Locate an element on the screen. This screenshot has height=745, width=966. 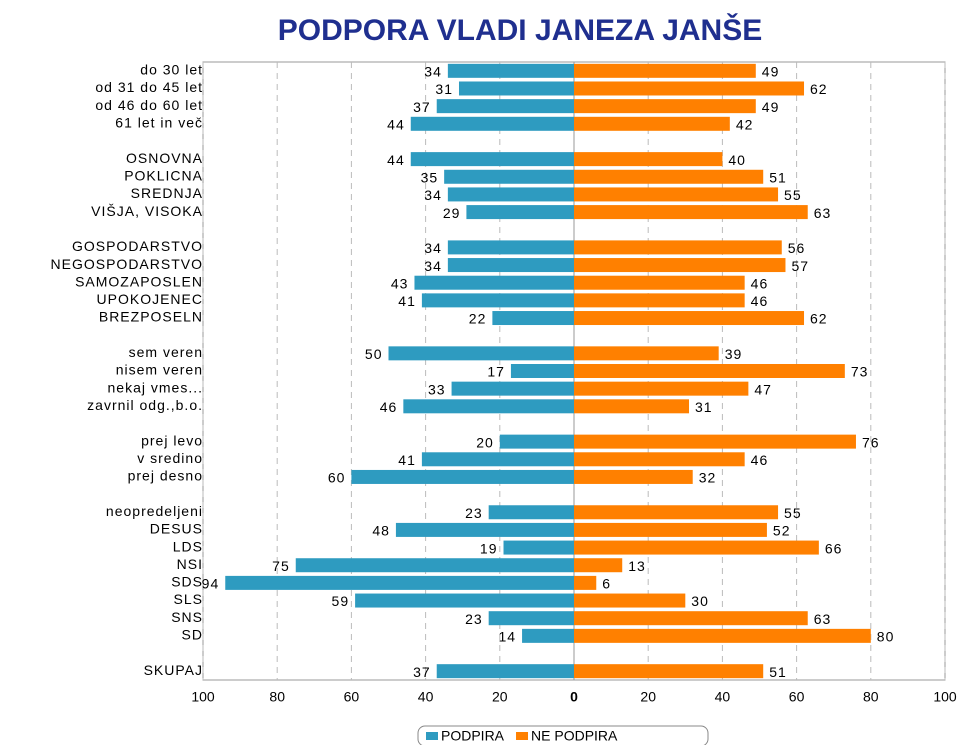
value-label: 94 is located at coordinates (211, 584).